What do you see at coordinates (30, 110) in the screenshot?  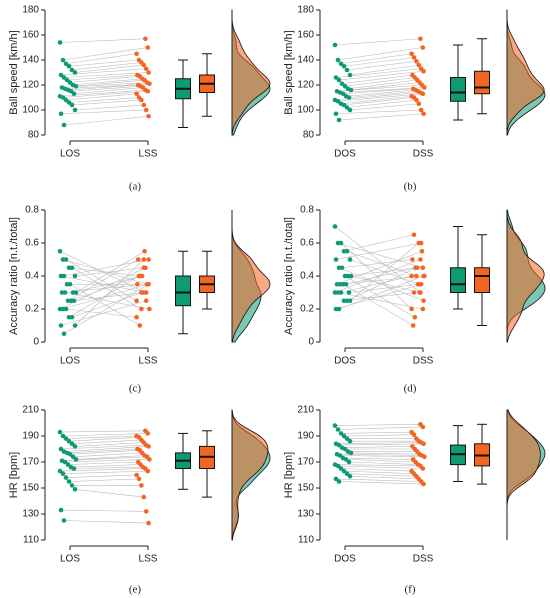 I see `y-tick-label: 100` at bounding box center [30, 110].